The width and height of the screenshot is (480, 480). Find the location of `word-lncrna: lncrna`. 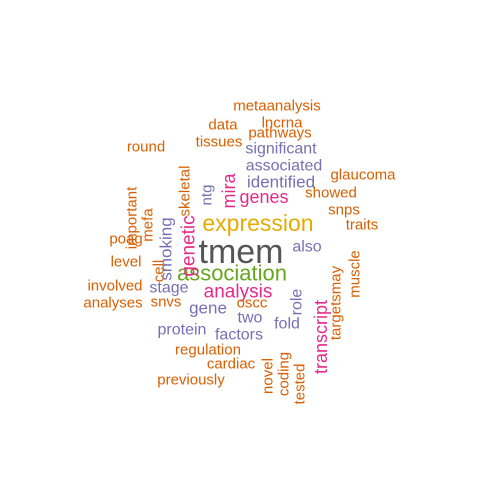

word-lncrna: lncrna is located at coordinates (283, 123).